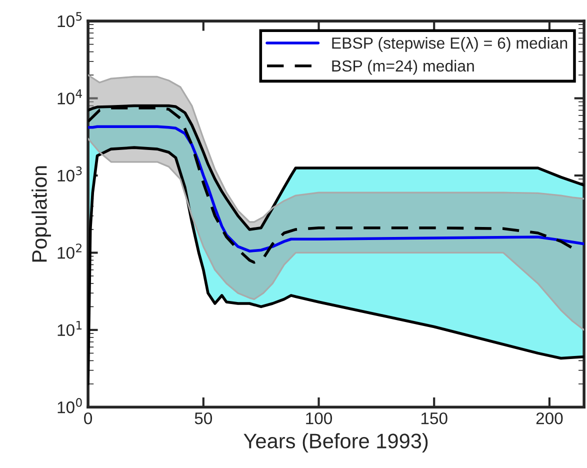  What do you see at coordinates (70, 174) in the screenshot?
I see `y-tick-label: 10$^{3}$` at bounding box center [70, 174].